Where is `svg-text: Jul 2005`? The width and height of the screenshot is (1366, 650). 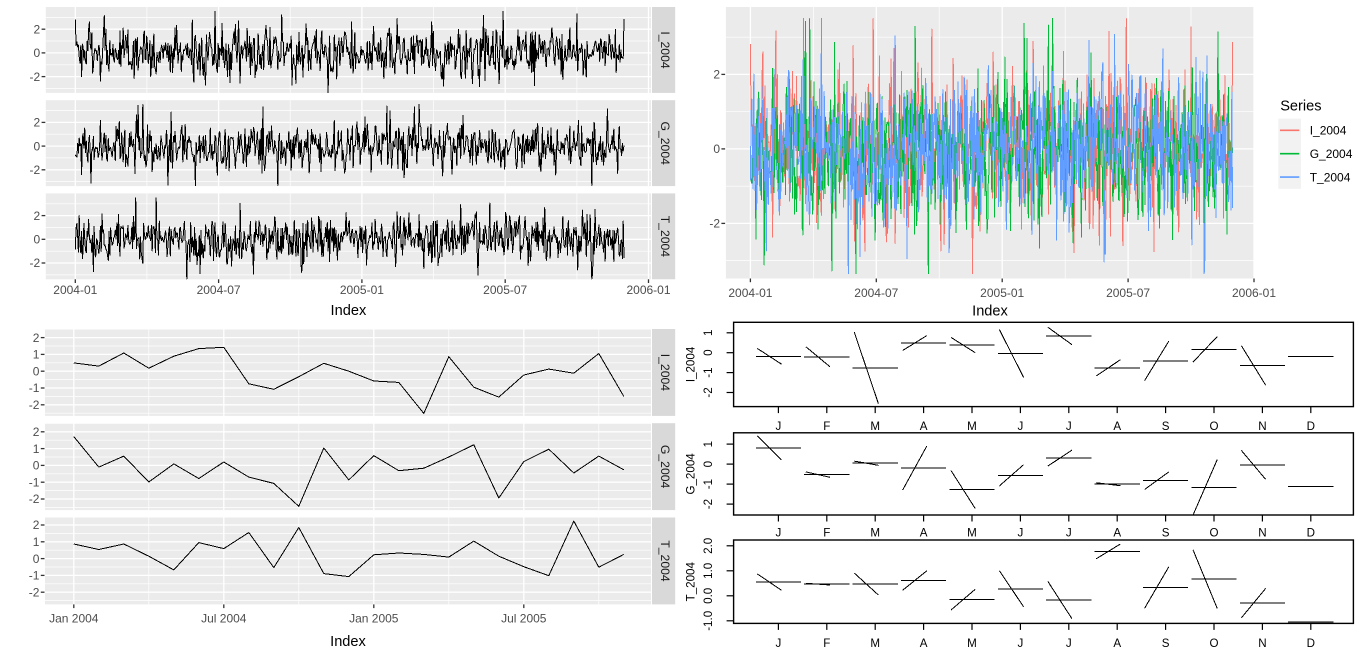 svg-text: Jul 2005 is located at coordinates (524, 618).